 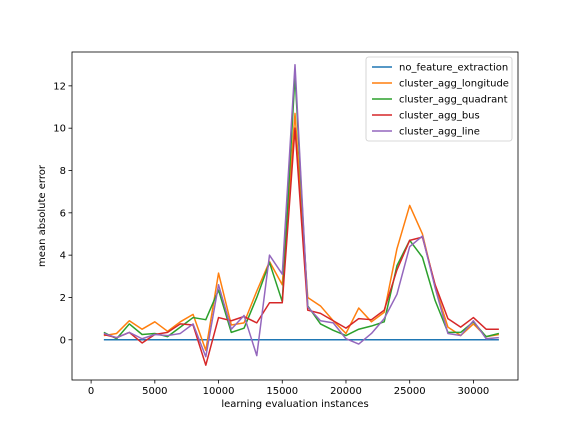 What do you see at coordinates (294, 404) in the screenshot?
I see `x-axis-label: learning evaluation instances` at bounding box center [294, 404].